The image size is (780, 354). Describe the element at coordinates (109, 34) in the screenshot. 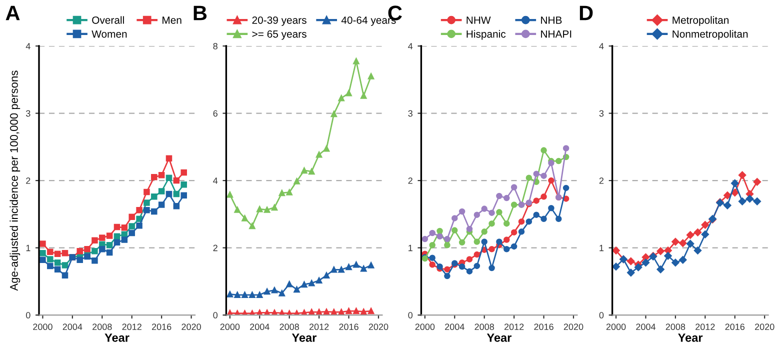

I see `legend-label: Women` at that location.